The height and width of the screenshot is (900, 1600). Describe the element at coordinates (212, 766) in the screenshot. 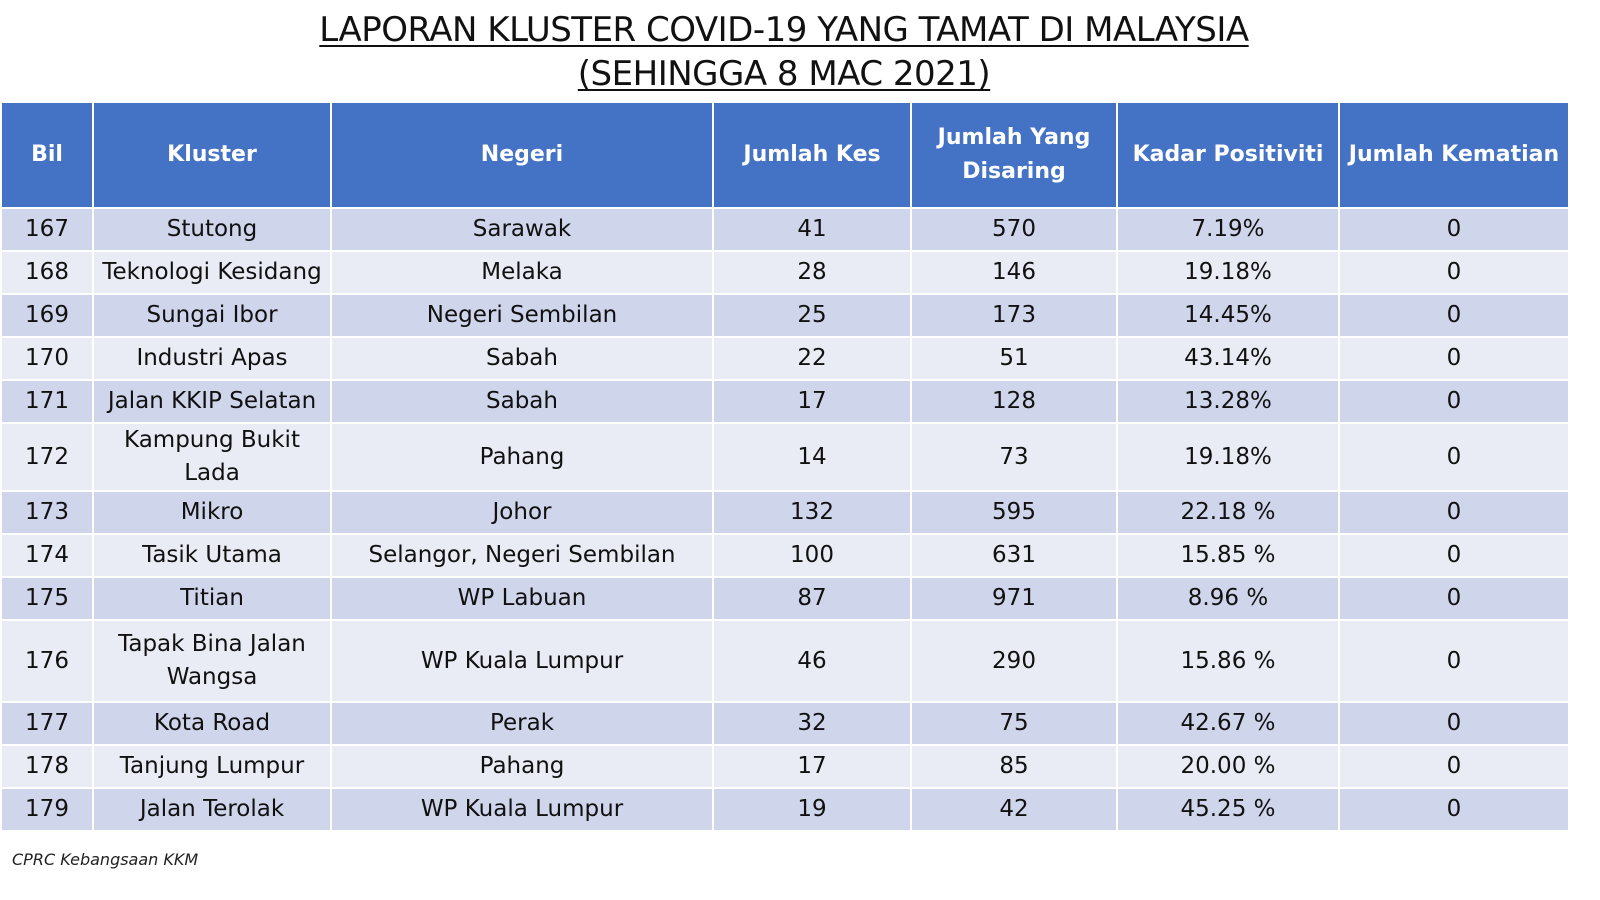

I see `cell-kluster: Tanjung Lumpur` at that location.